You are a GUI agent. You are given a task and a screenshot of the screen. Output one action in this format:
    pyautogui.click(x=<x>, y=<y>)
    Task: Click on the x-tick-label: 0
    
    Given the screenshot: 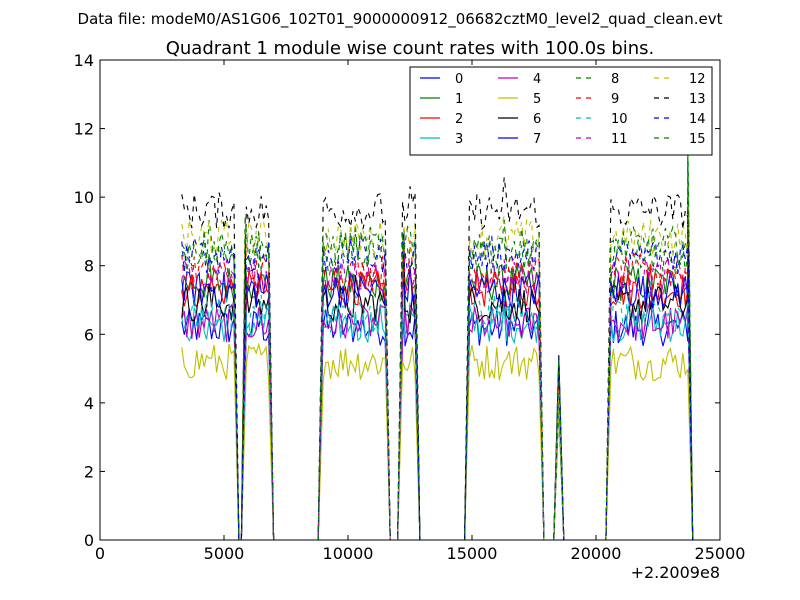 What is the action you would take?
    pyautogui.click(x=100, y=553)
    